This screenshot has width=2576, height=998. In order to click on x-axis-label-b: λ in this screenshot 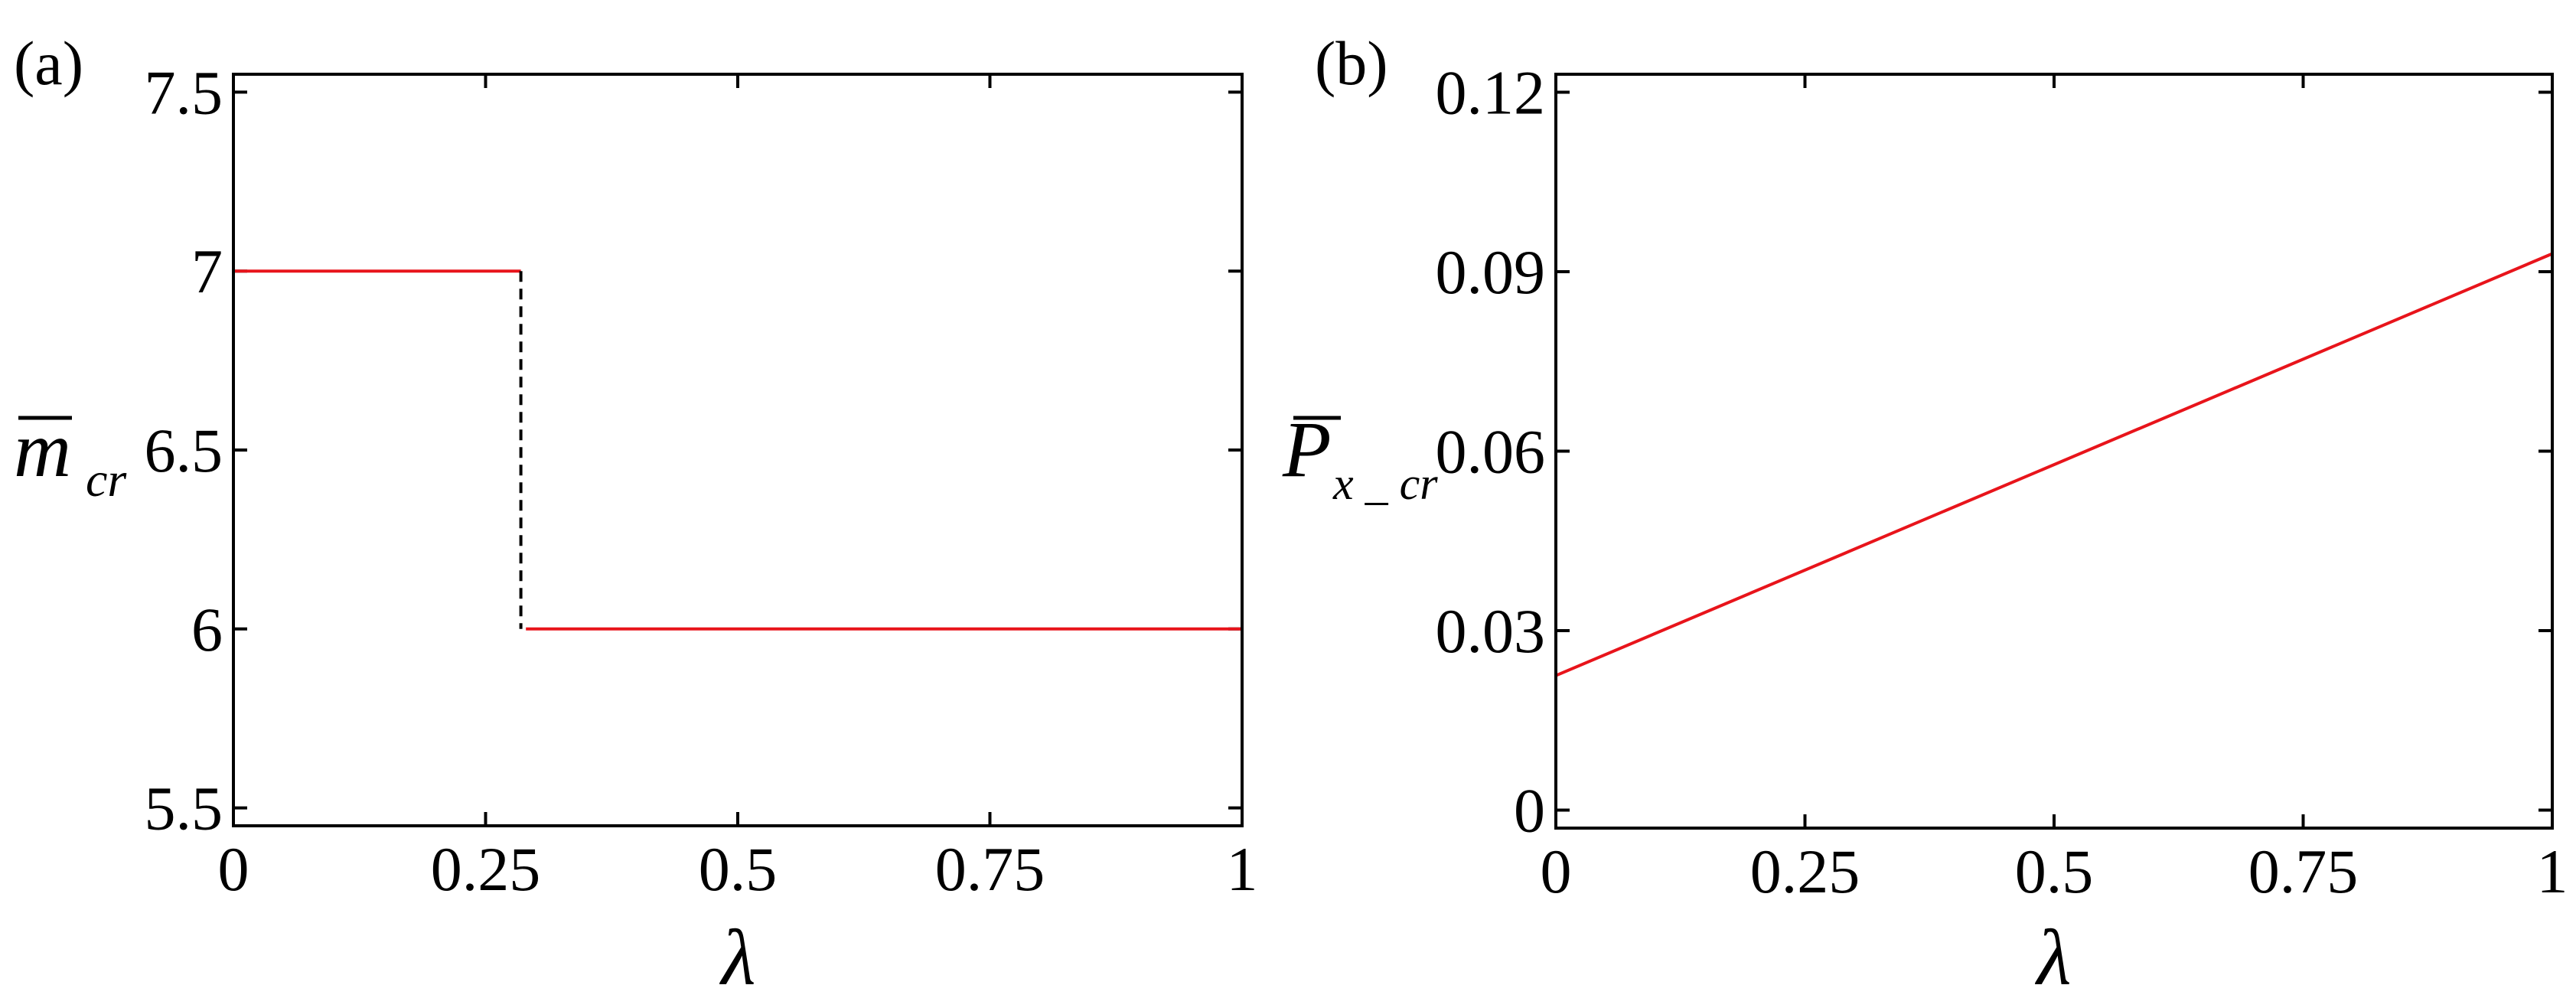, I will do `click(2052, 956)`.